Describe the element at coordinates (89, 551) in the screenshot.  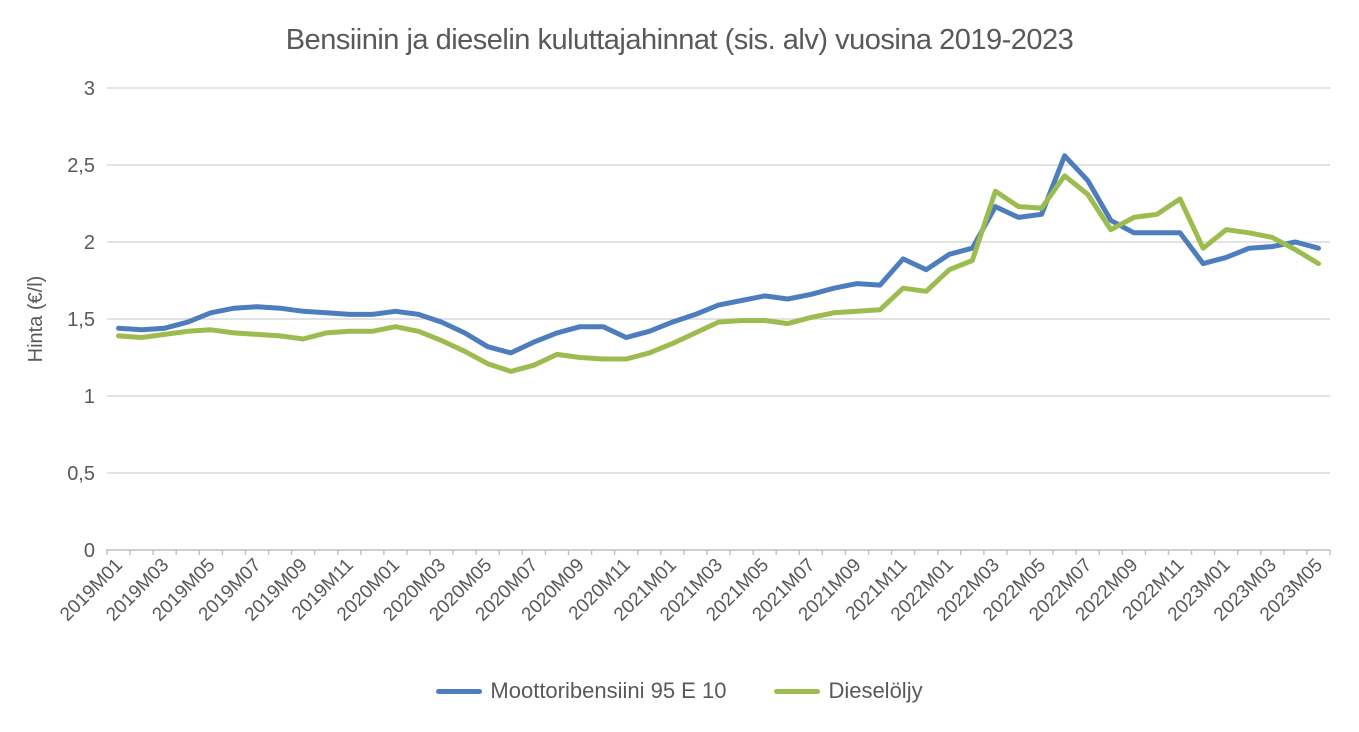
I see `y-tick-label: 0` at that location.